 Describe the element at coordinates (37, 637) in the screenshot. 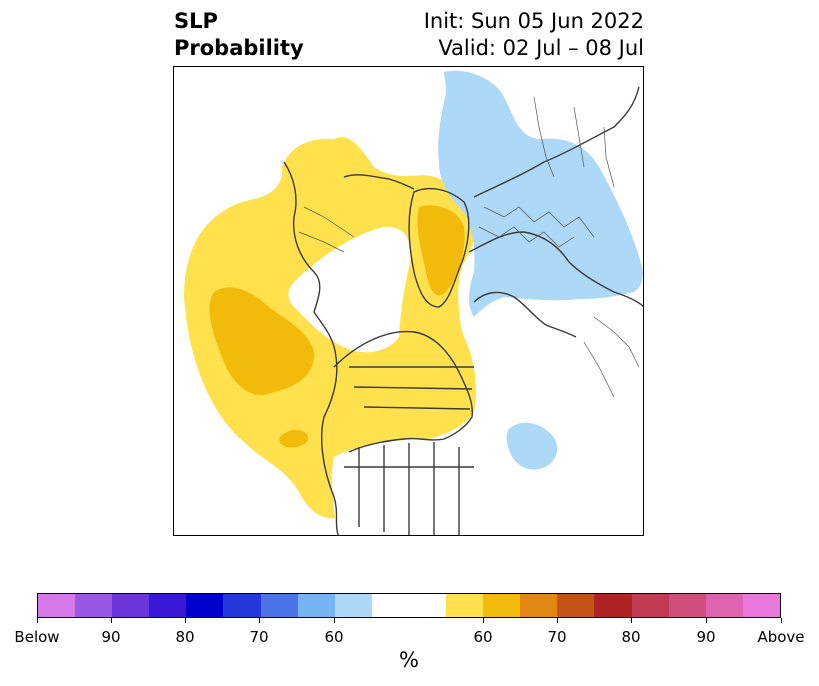

I see `colorbar-tick-label: Below` at that location.